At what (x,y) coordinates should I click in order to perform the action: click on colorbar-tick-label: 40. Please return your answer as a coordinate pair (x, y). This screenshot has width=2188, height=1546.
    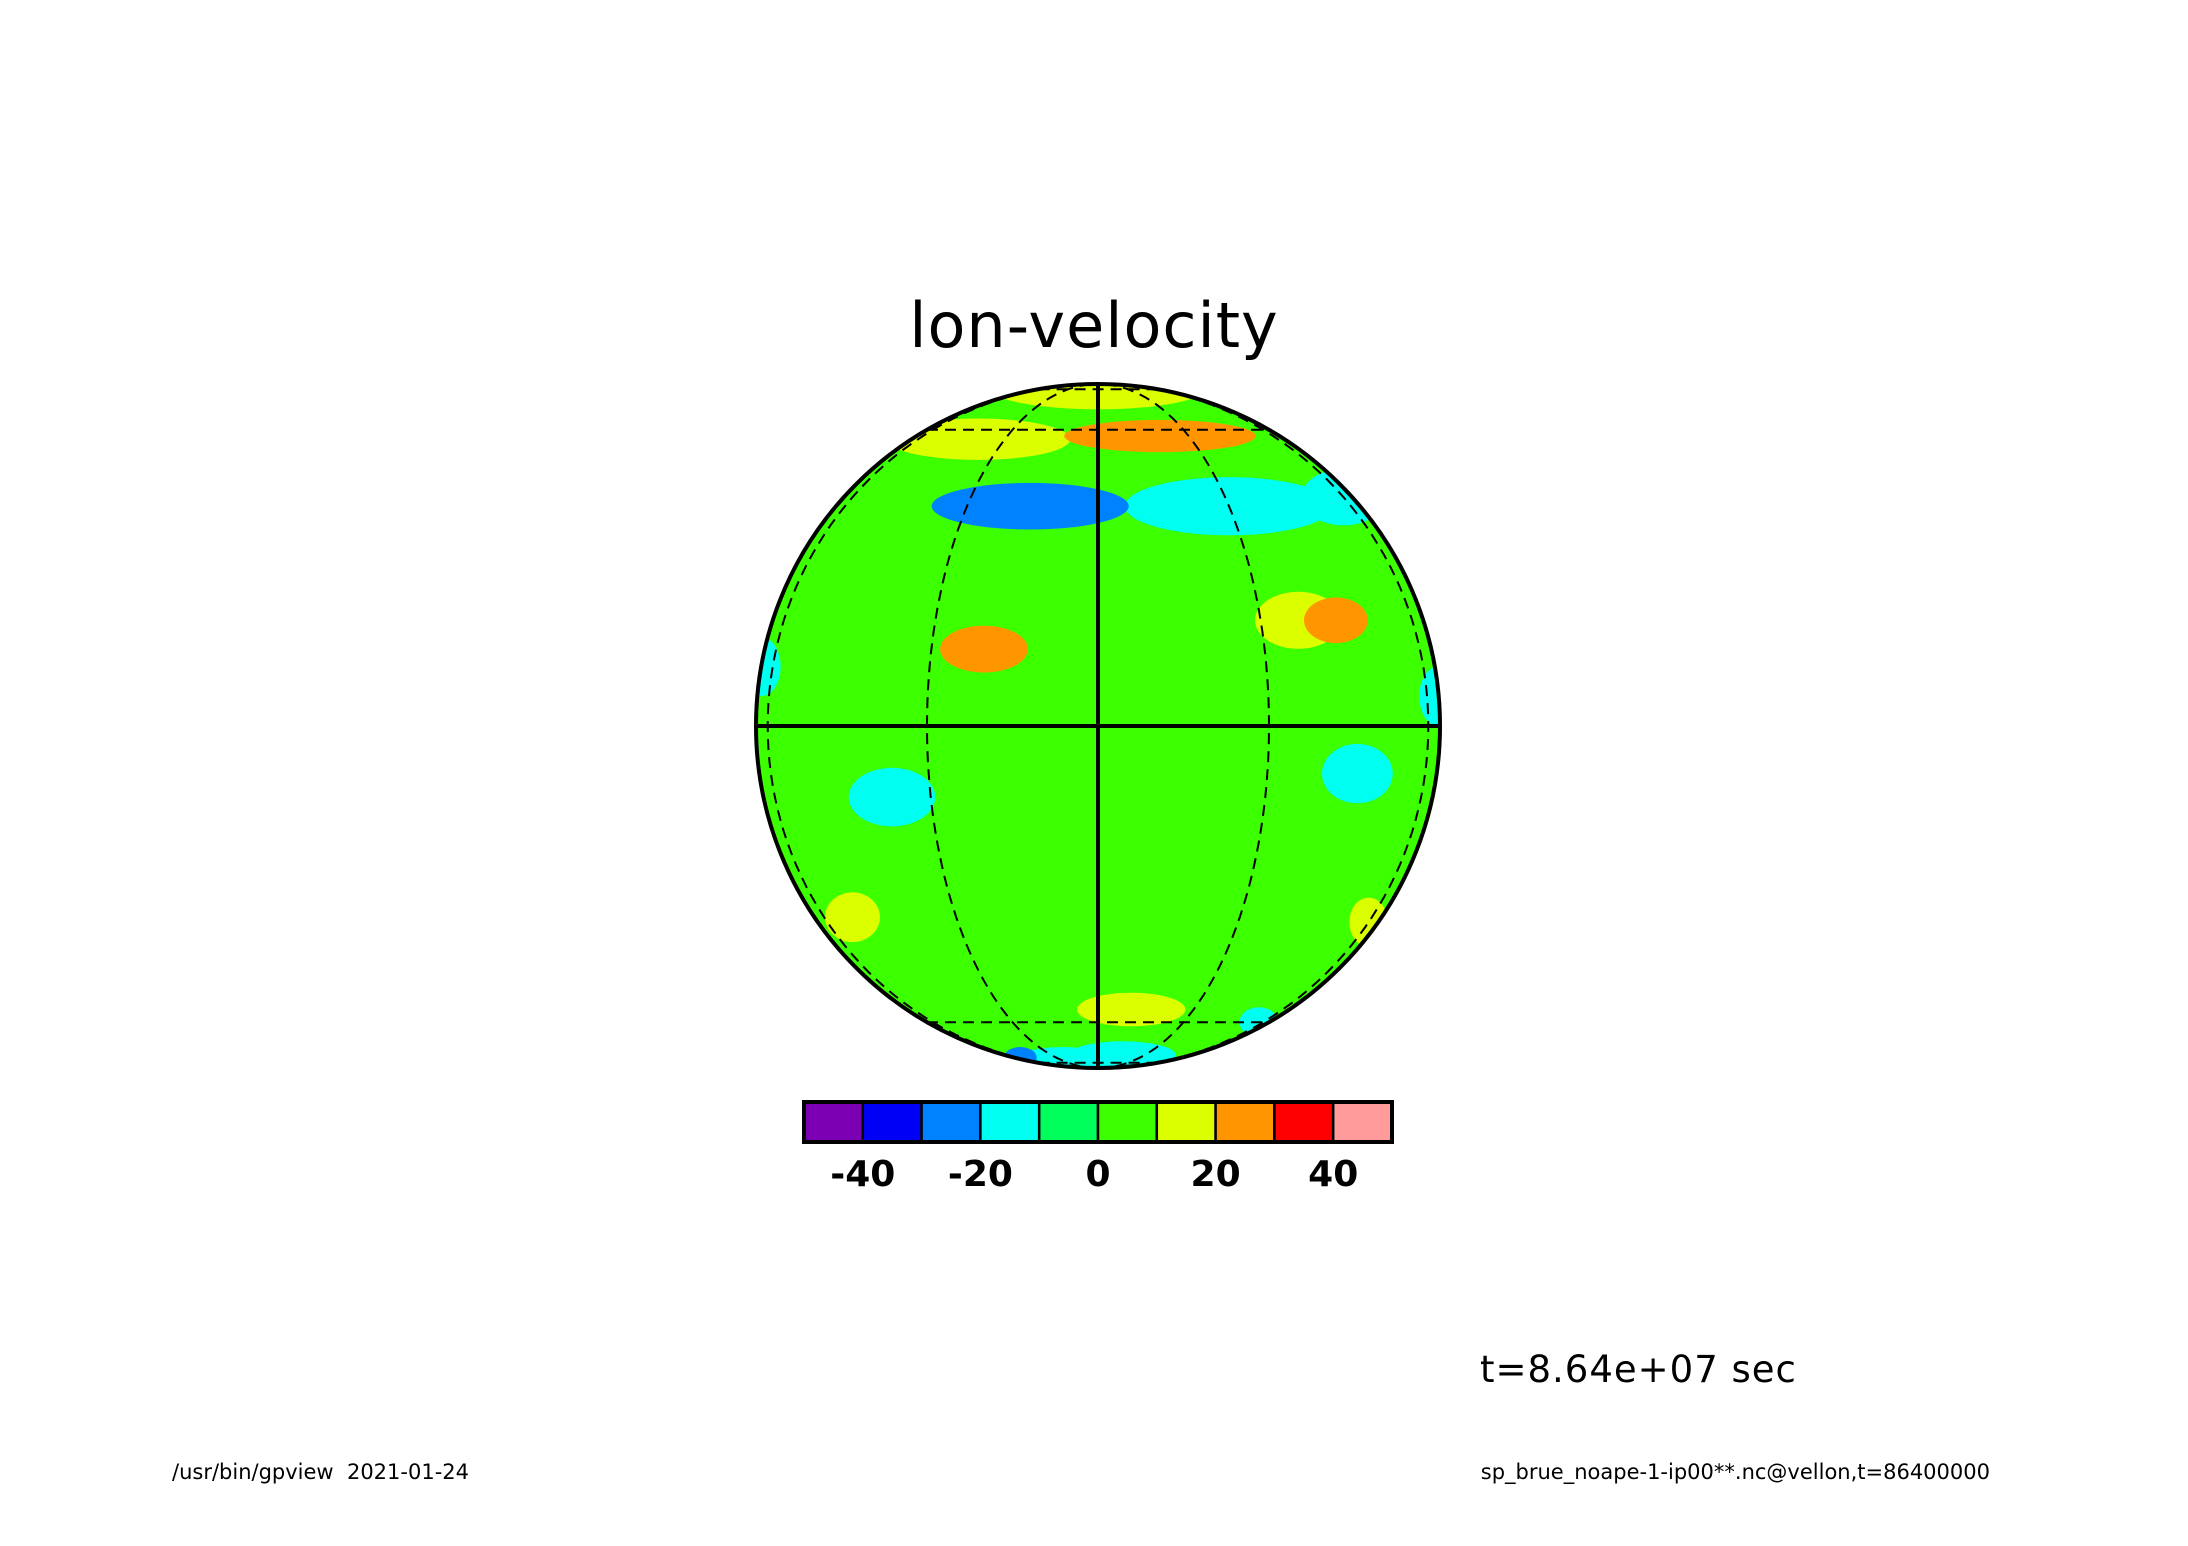
    Looking at the image, I should click on (1333, 1174).